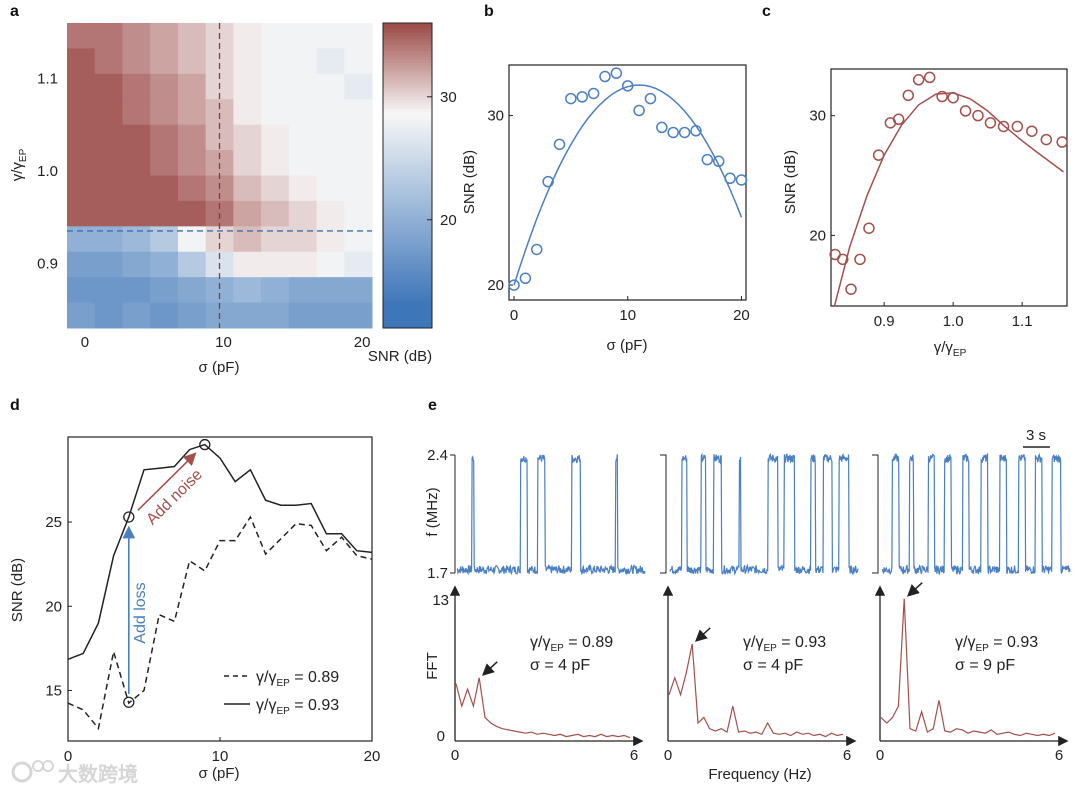 The height and width of the screenshot is (793, 1080). What do you see at coordinates (437, 455) in the screenshot?
I see `ts-y-tick-label: 2.4` at bounding box center [437, 455].